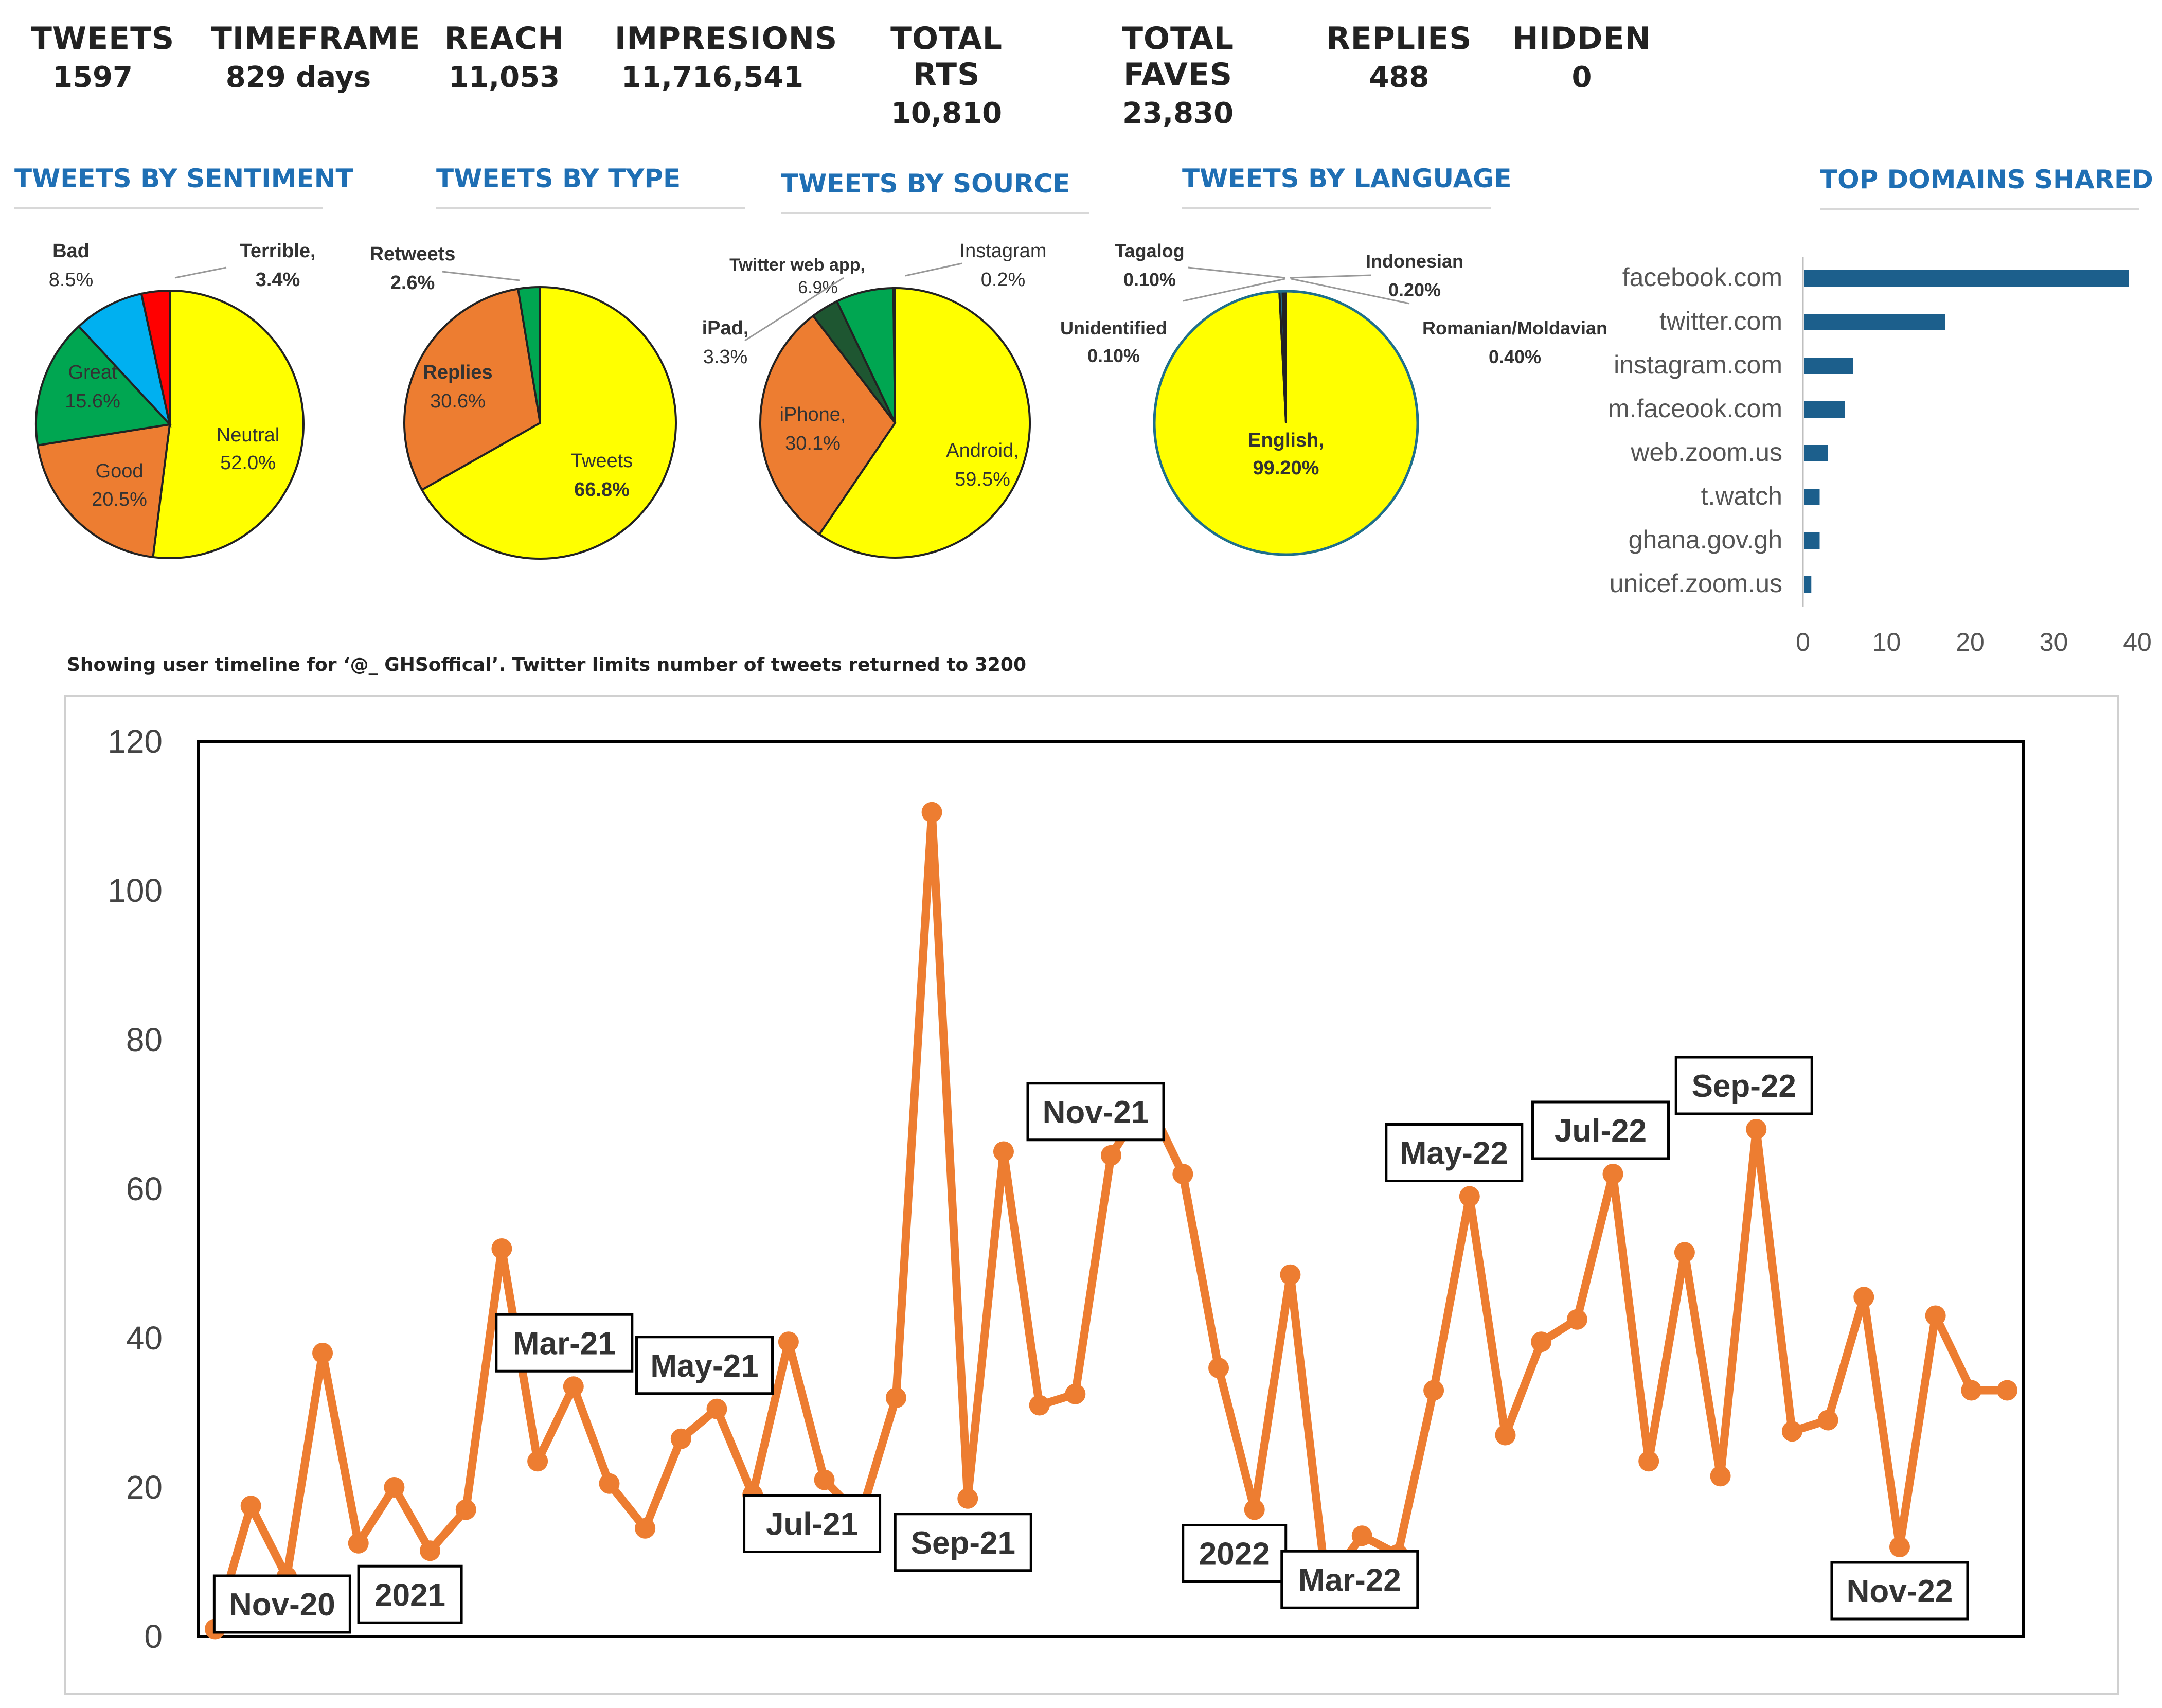 The image size is (2162, 1708). What do you see at coordinates (278, 280) in the screenshot?
I see `pie-value-terrible: 3.4%` at bounding box center [278, 280].